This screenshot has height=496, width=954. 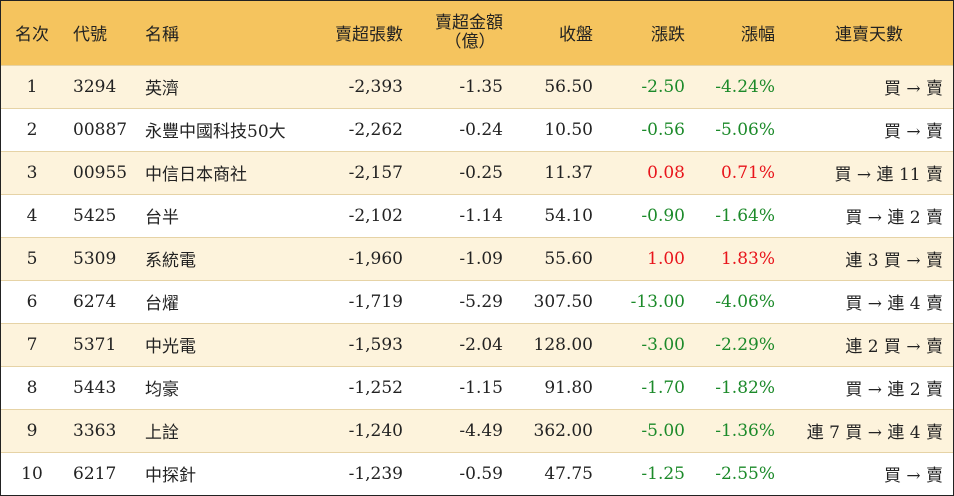 I want to click on cell-net-sell-lots: -2,393, so click(x=375, y=86).